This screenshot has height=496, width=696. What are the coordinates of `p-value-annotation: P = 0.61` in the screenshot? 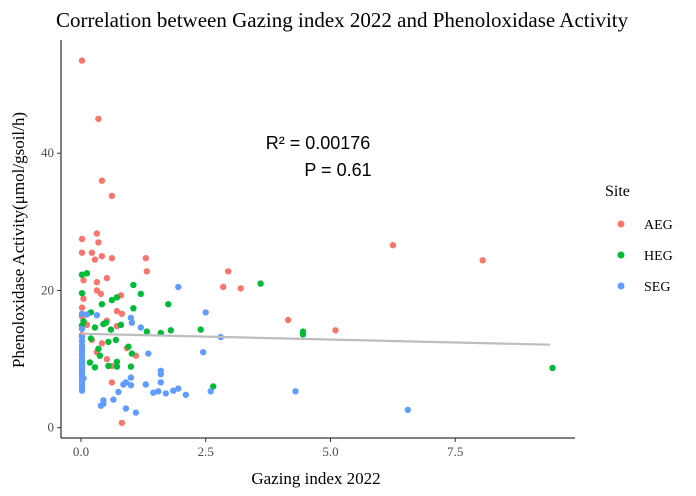 It's located at (337, 170).